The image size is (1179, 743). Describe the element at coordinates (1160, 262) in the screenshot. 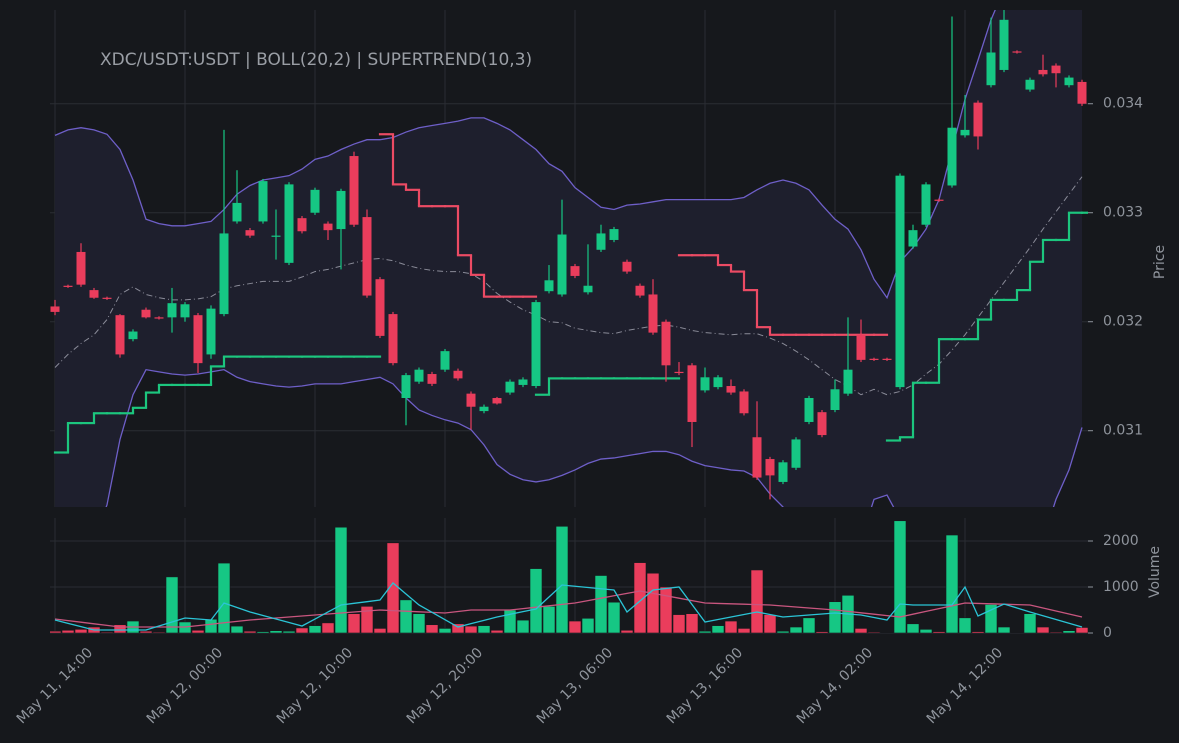

I see `y-axis-label: Price` at that location.